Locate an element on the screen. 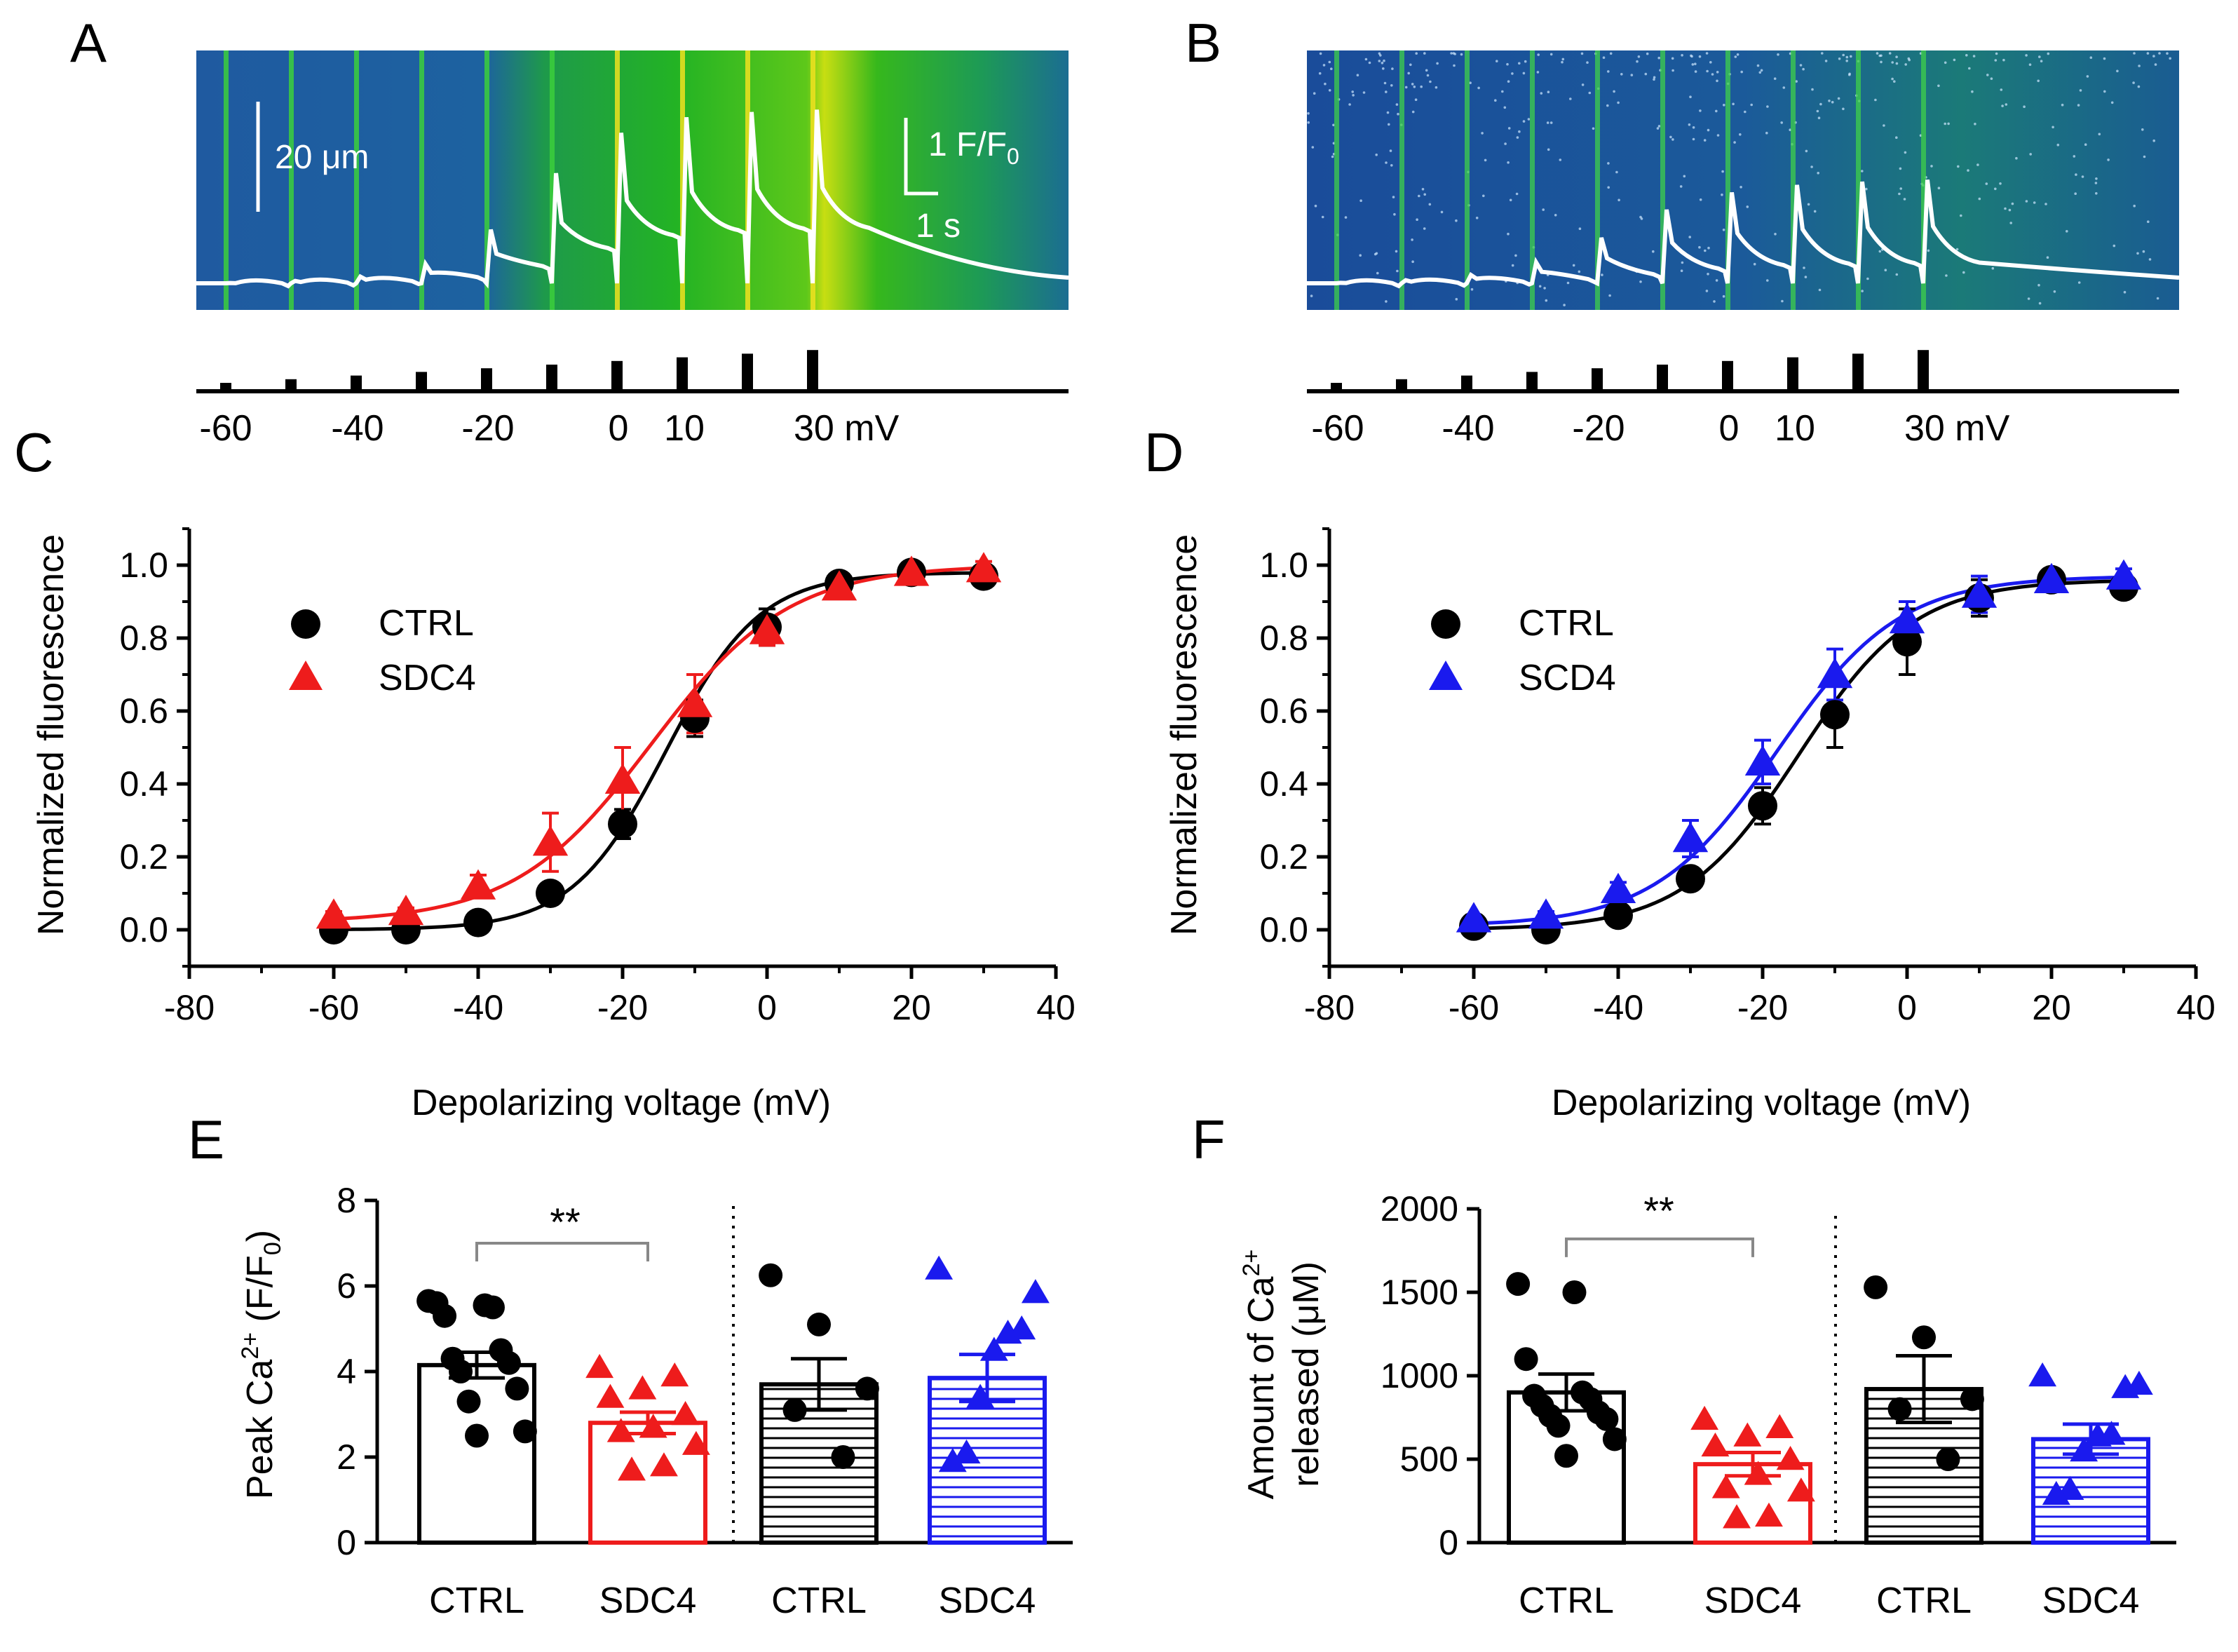 The image size is (2238, 1652). bar-sdc4 is located at coordinates (647, 1483).